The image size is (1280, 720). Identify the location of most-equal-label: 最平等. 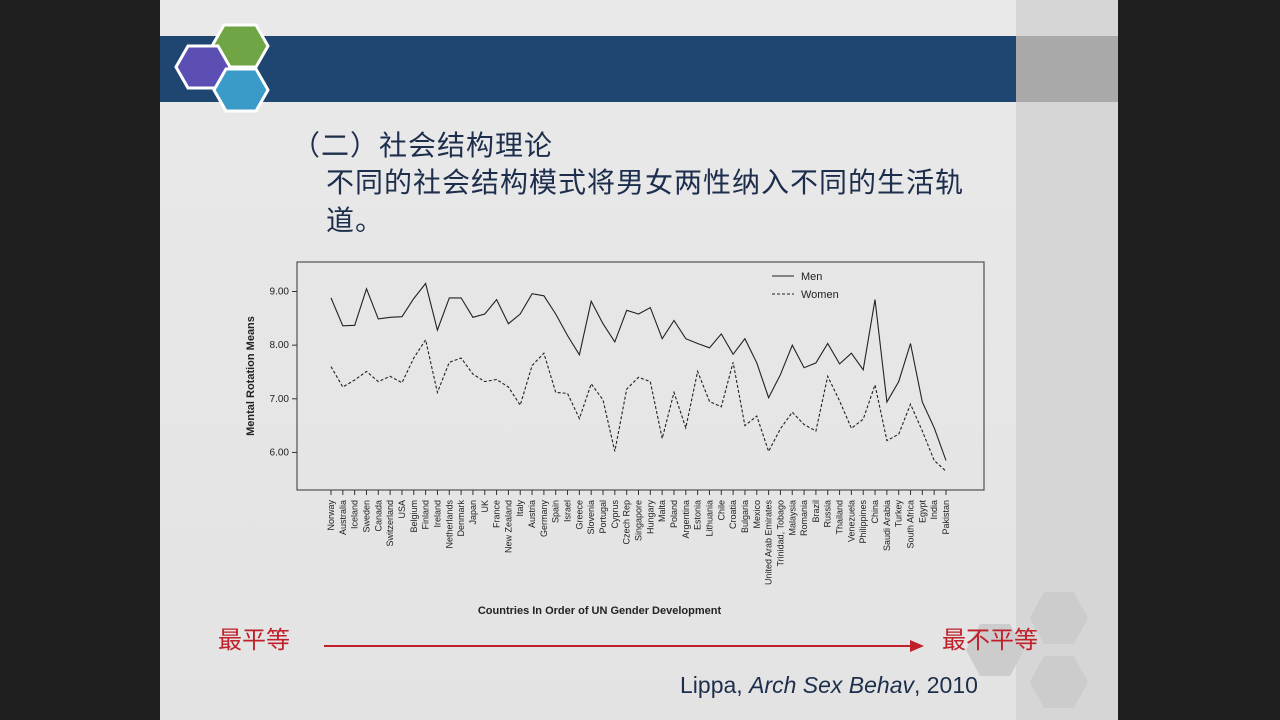
(254, 640).